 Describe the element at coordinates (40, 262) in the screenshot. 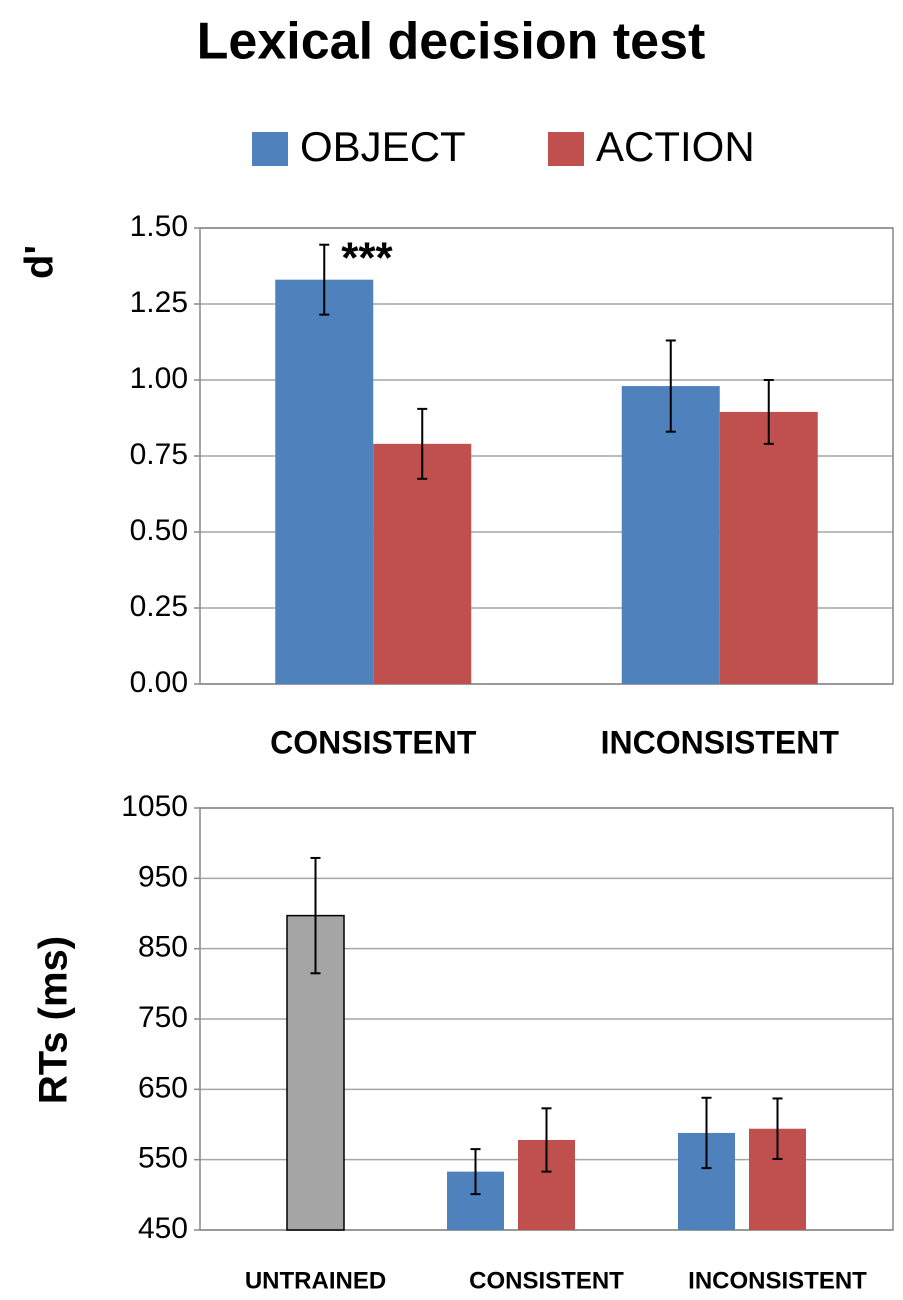

I see `y-axis-label: d'` at that location.